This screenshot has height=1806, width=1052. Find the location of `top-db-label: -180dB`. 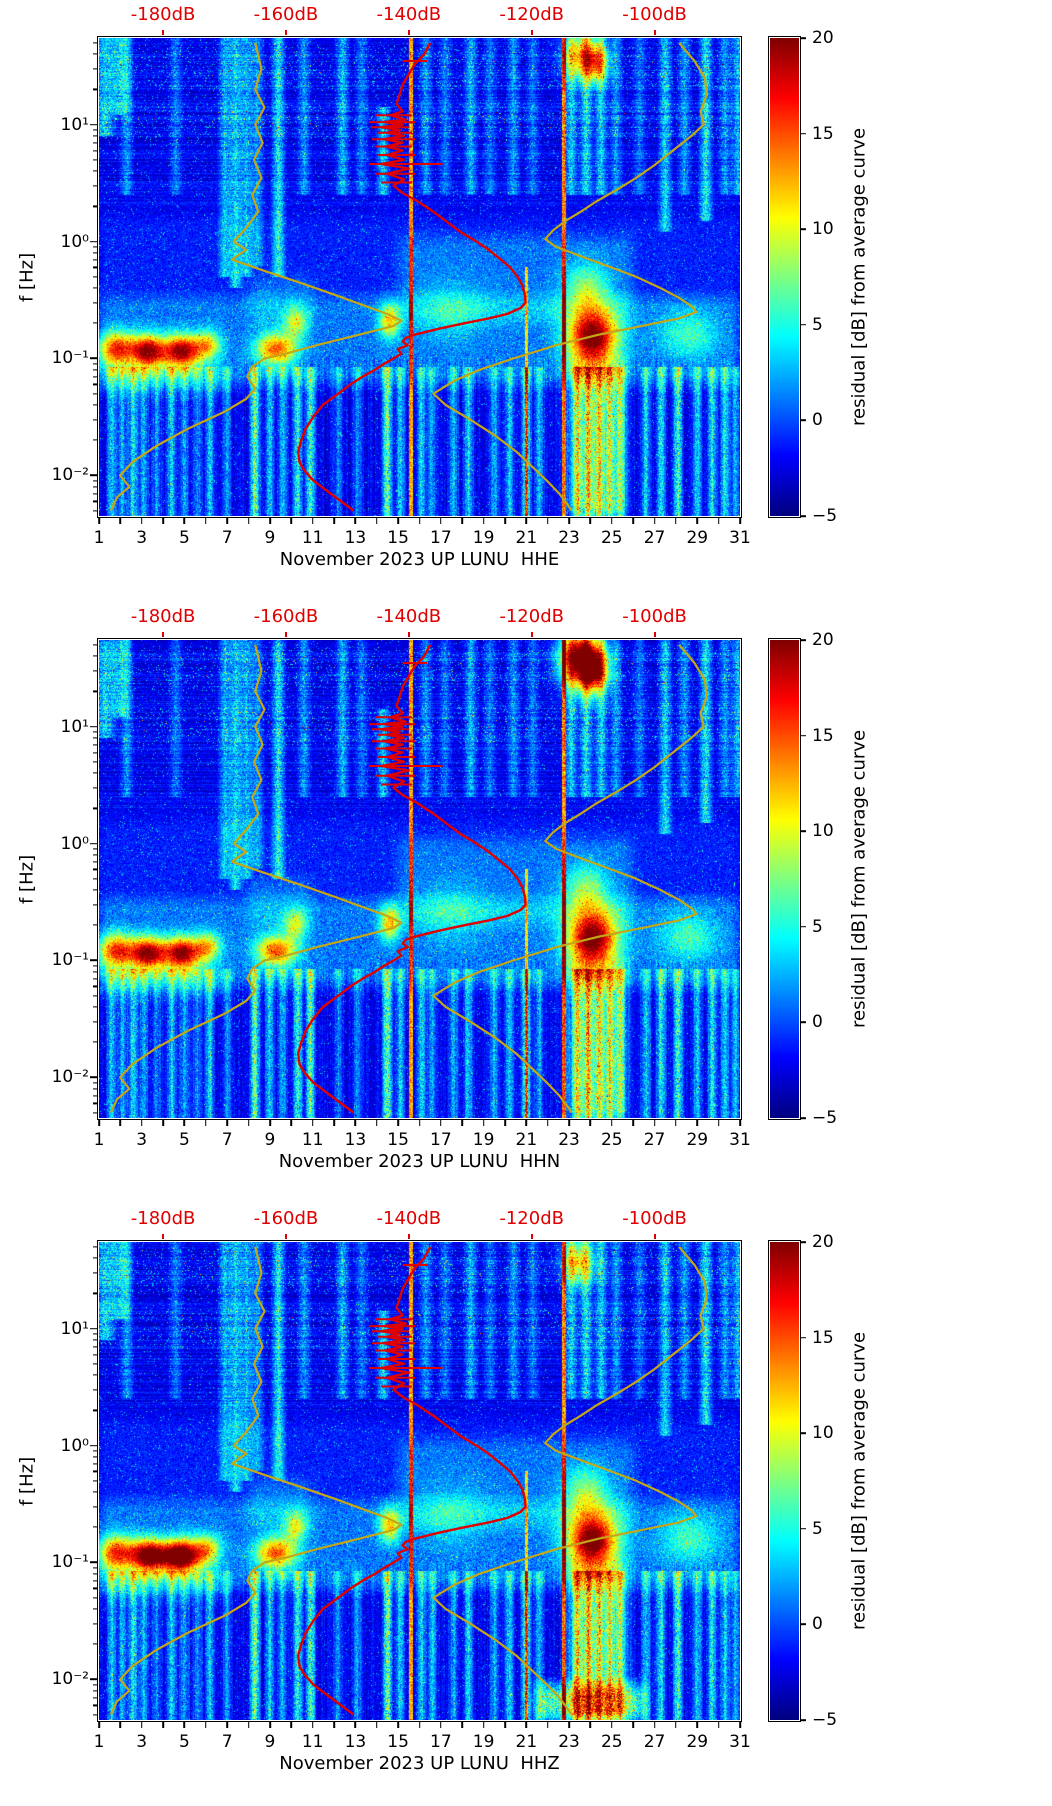

top-db-label: -180dB is located at coordinates (163, 1218).